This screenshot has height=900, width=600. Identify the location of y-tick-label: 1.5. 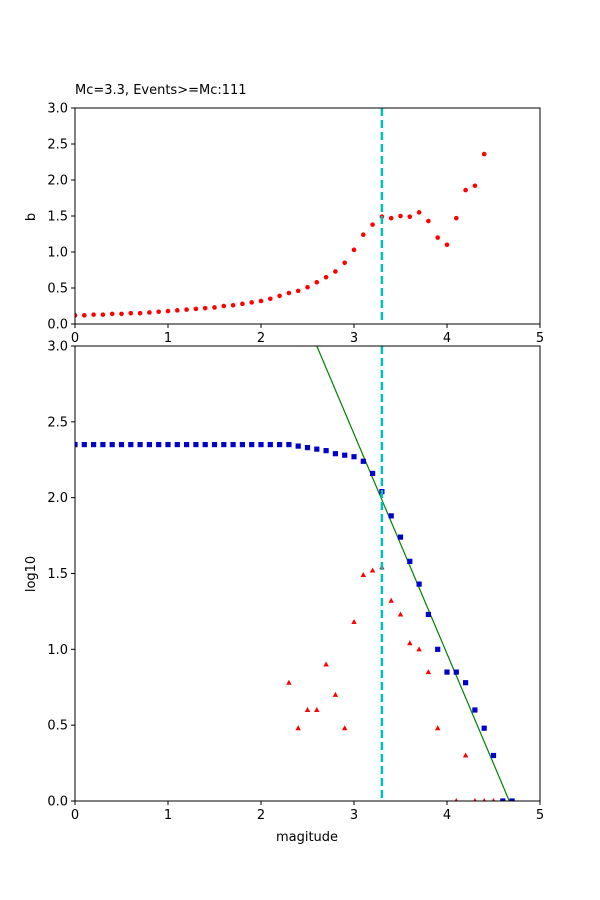
(57, 574).